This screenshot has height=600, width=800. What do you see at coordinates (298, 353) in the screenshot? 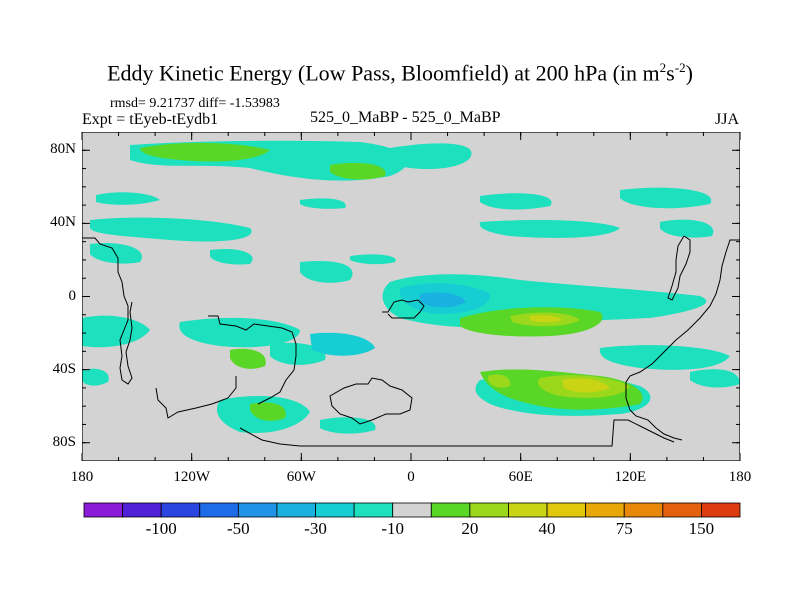
I see `region-south-atlantic` at bounding box center [298, 353].